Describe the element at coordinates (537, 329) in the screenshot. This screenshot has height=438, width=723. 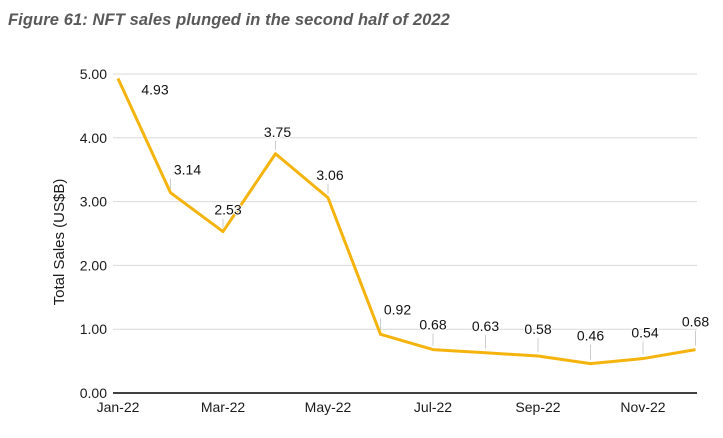
I see `data-label: 0.58` at that location.